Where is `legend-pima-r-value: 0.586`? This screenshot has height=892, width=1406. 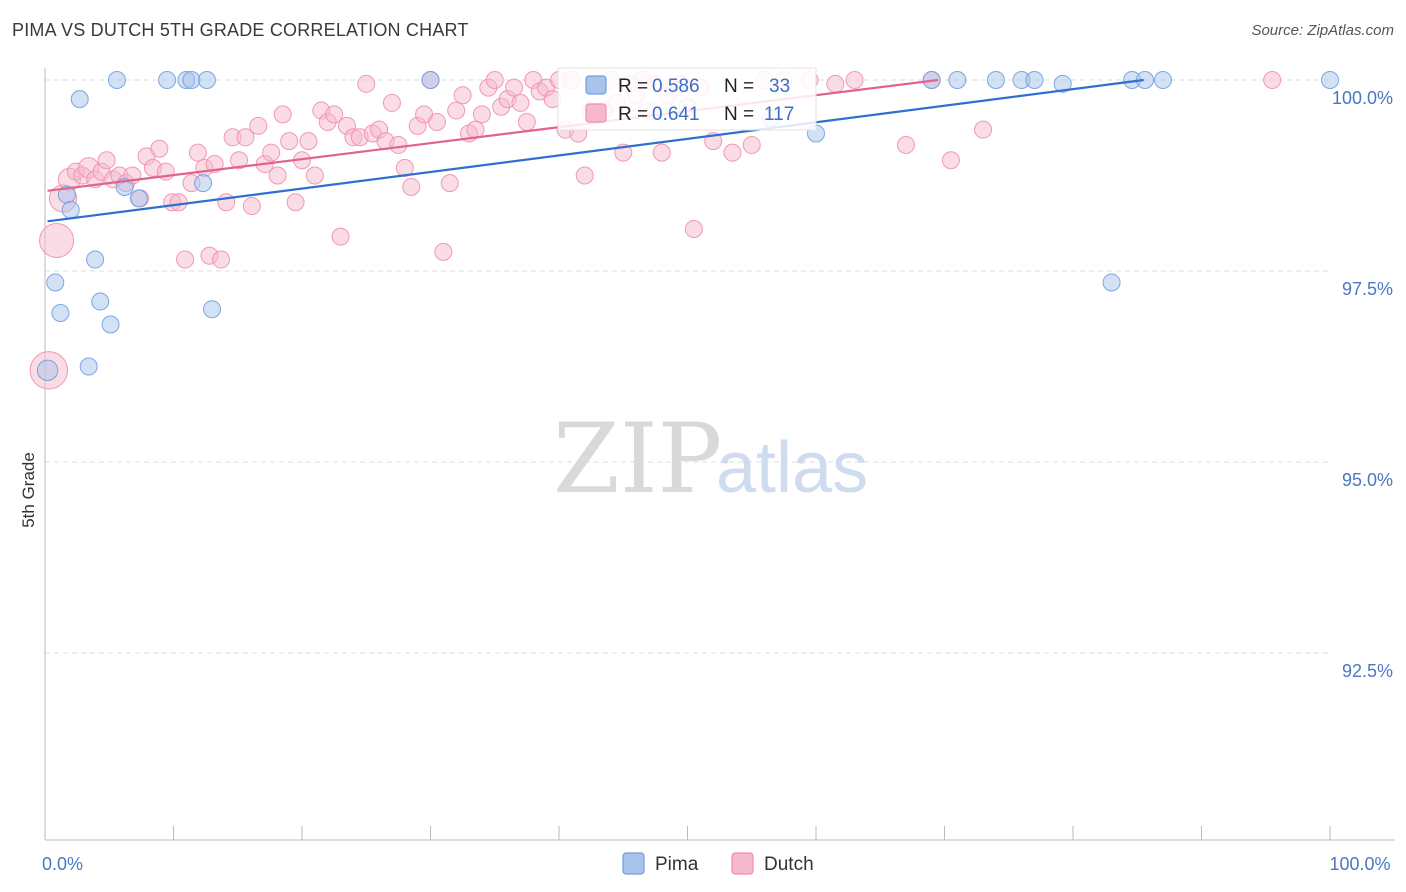
legend-pima-r-value: 0.586 is located at coordinates (676, 86).